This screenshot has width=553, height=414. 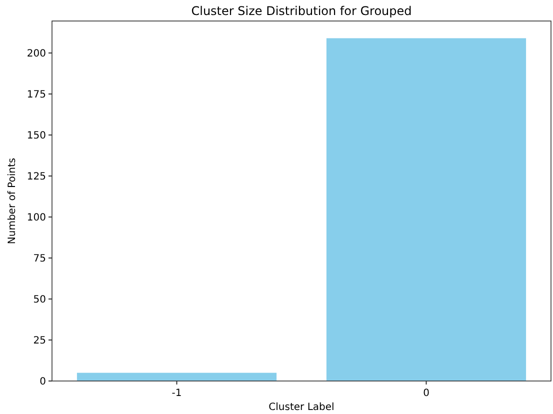 I want to click on y-tick-label: 200, so click(x=36, y=54).